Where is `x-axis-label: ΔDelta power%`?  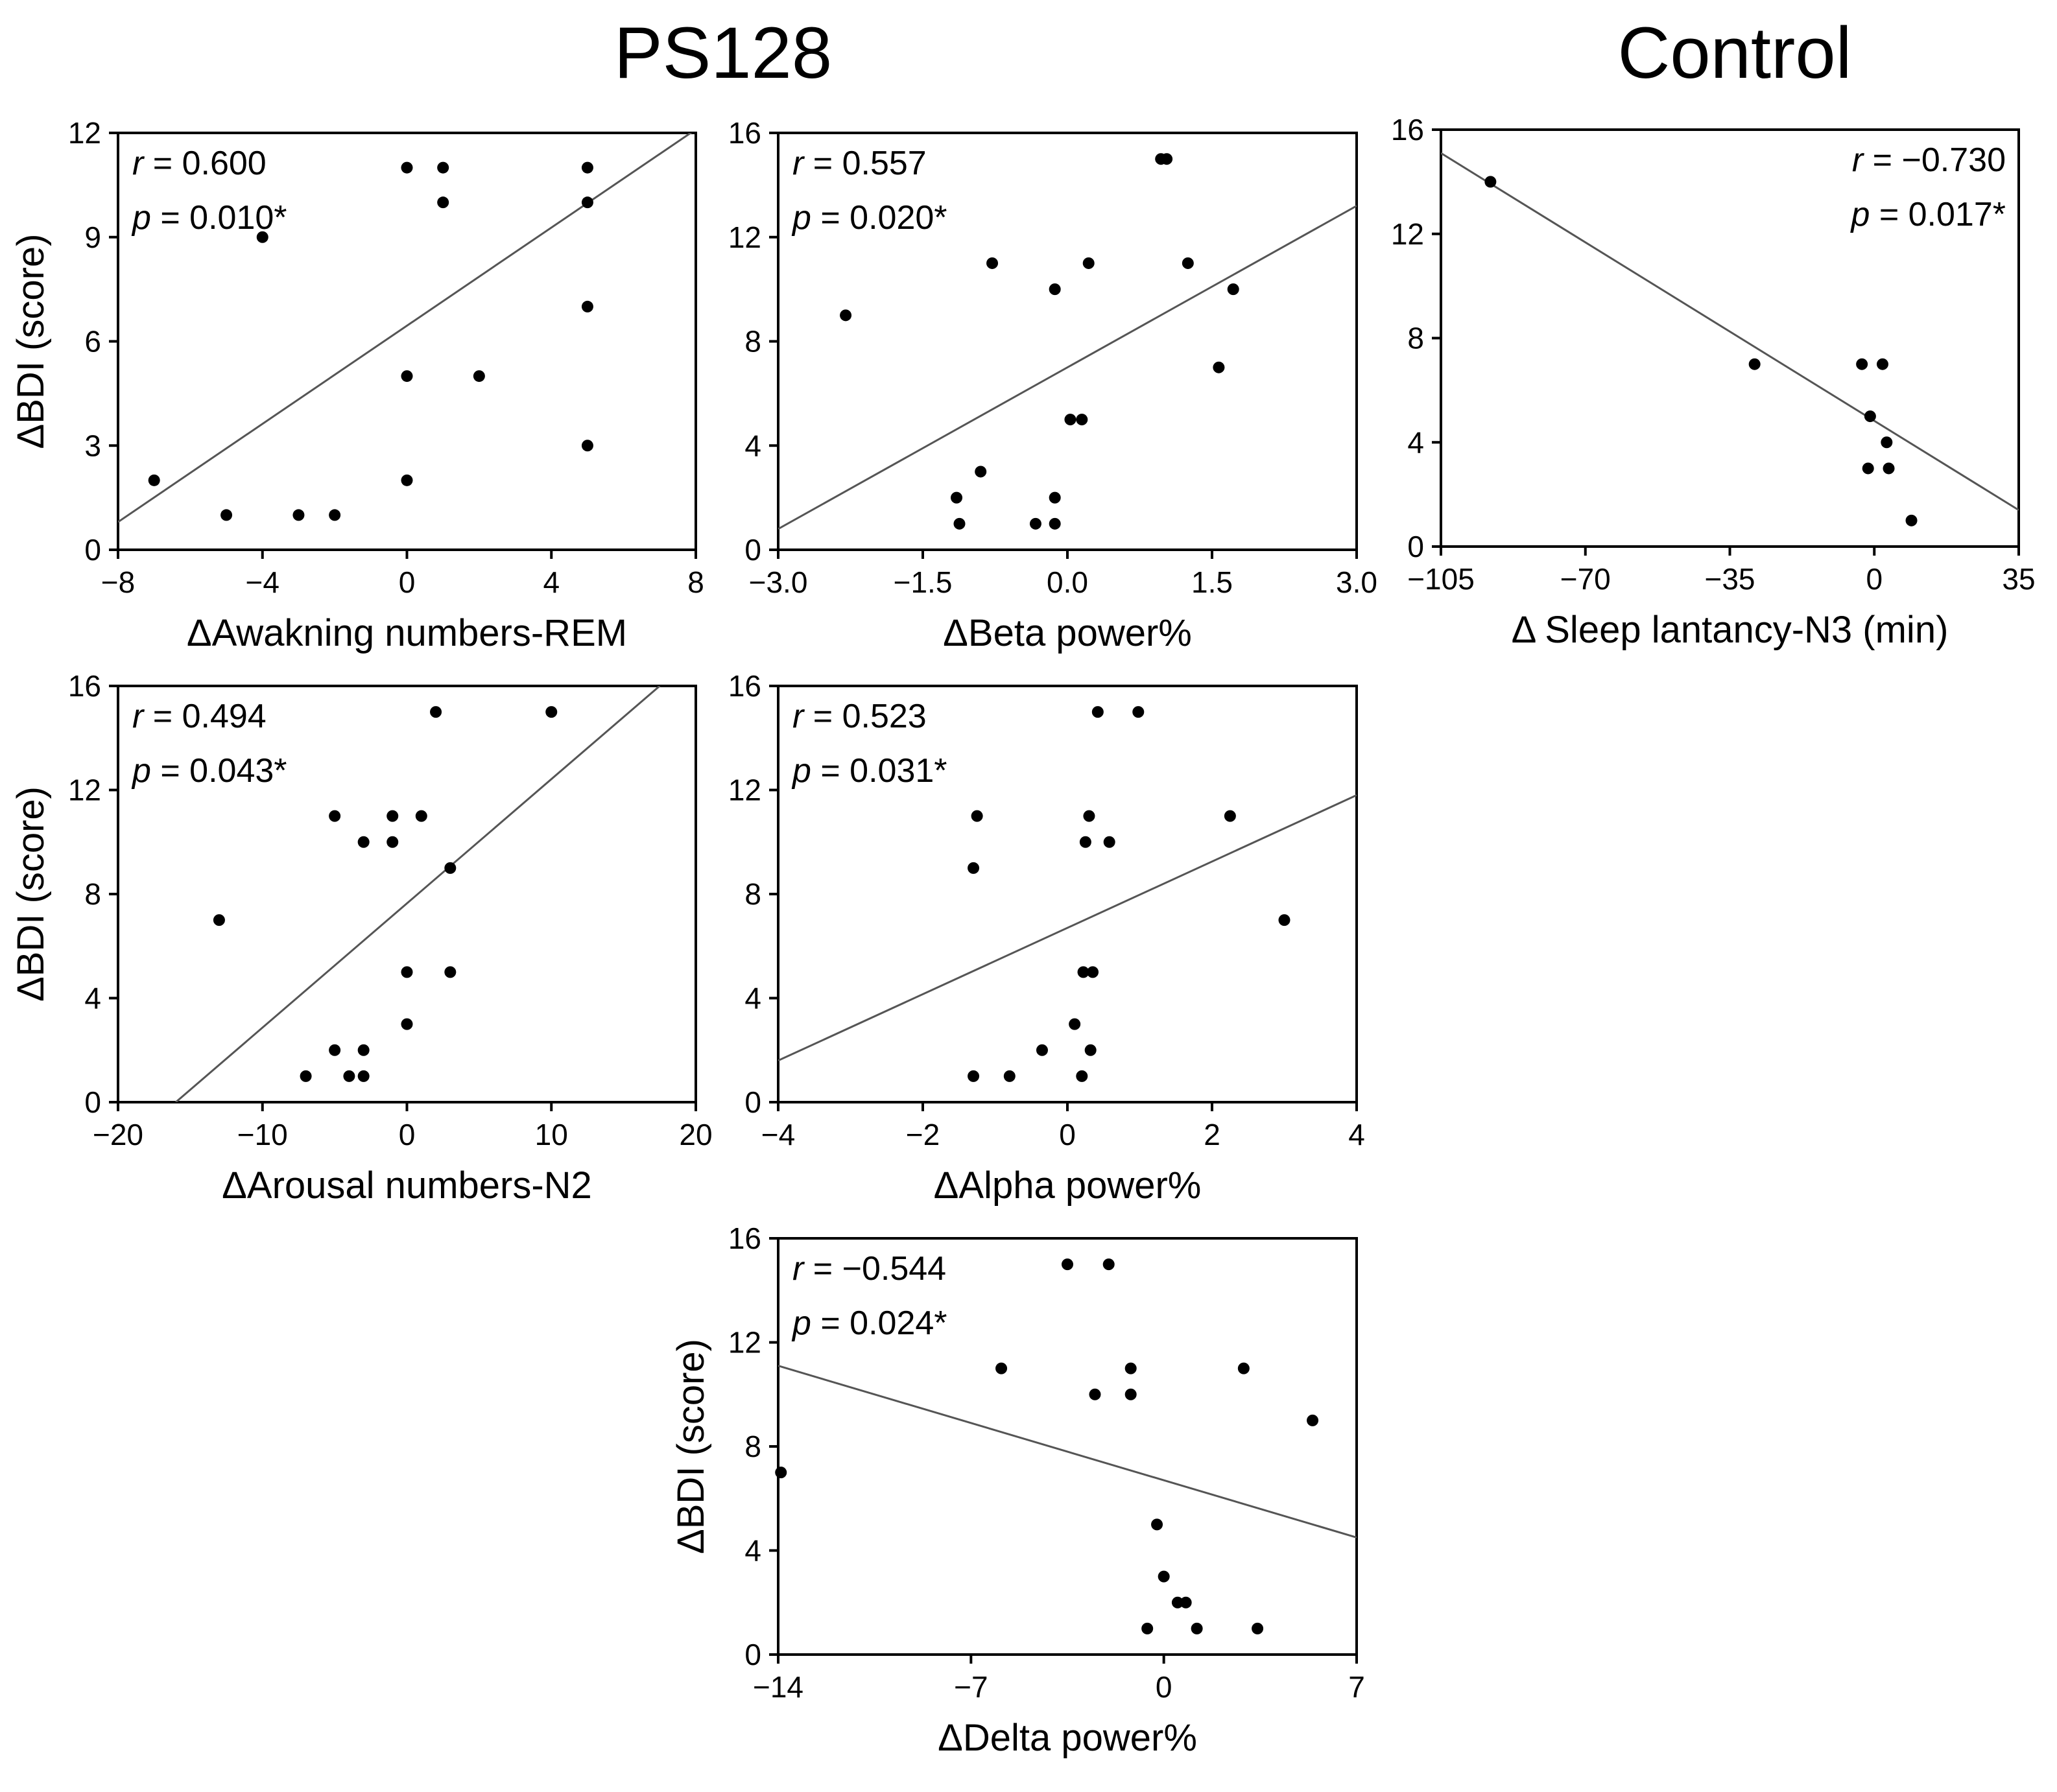 x-axis-label: ΔDelta power% is located at coordinates (1067, 1738).